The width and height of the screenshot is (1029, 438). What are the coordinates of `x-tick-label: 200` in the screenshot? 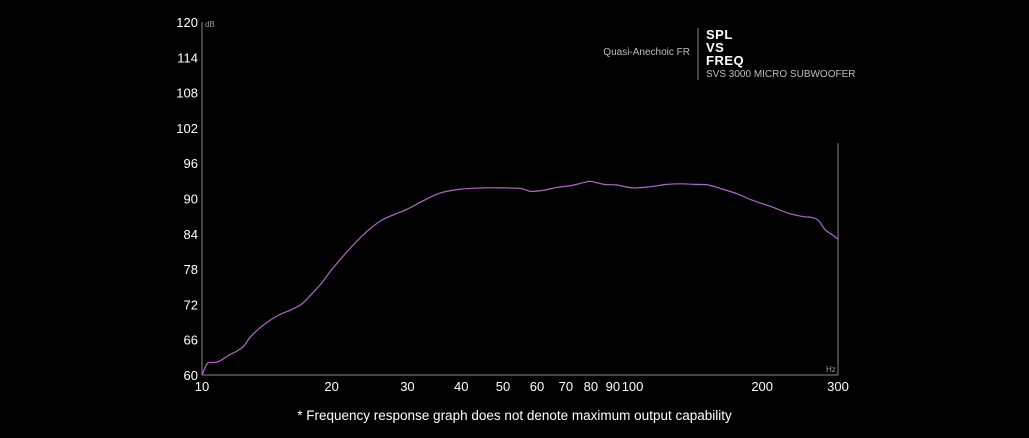 It's located at (762, 386).